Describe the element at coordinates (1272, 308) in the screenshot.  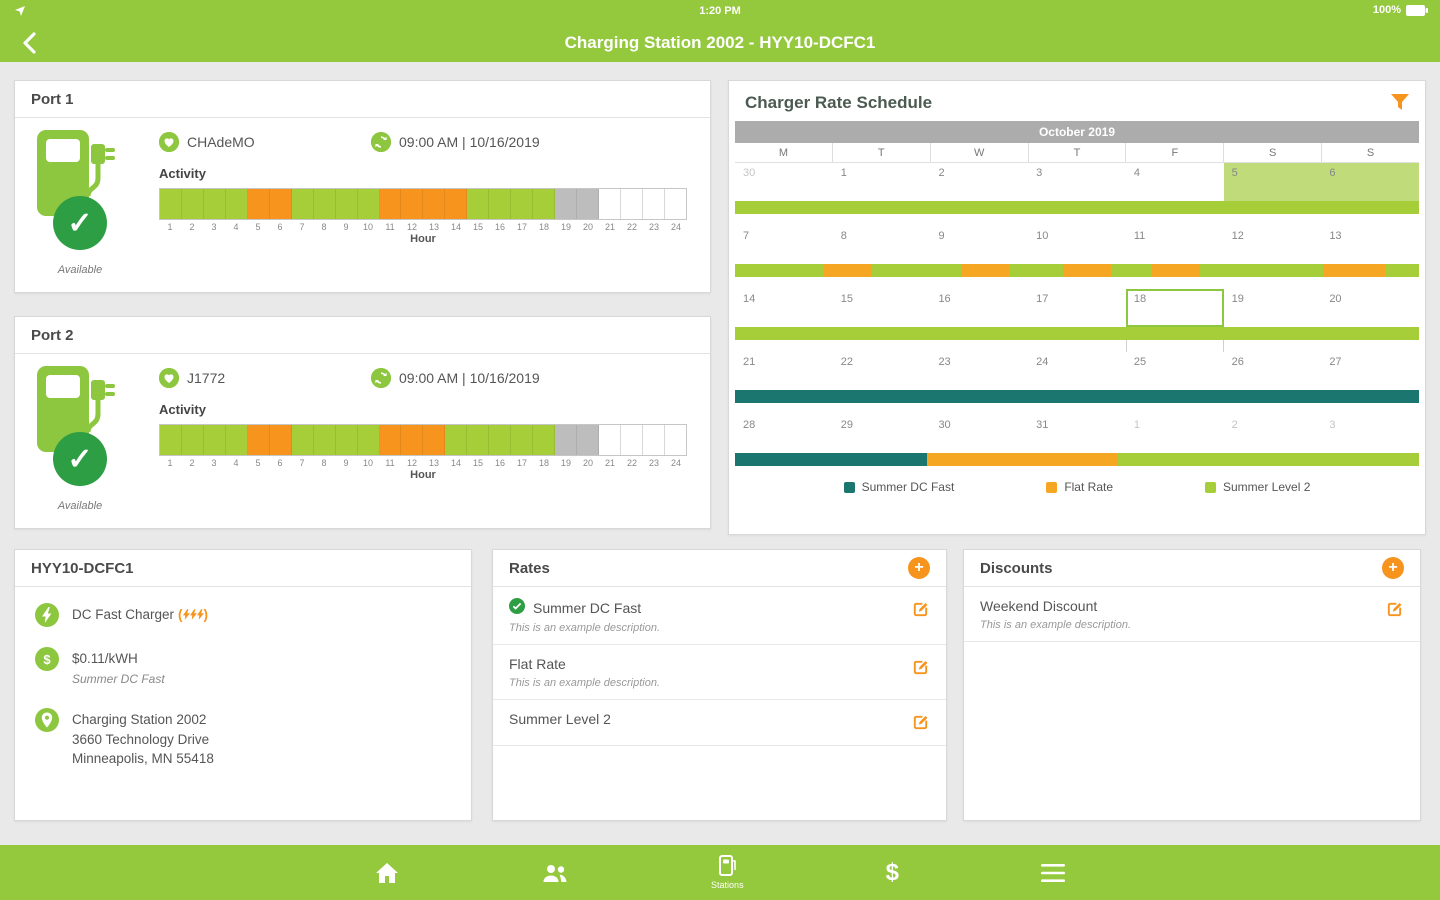
I see `calendar-day-cell: 19` at that location.